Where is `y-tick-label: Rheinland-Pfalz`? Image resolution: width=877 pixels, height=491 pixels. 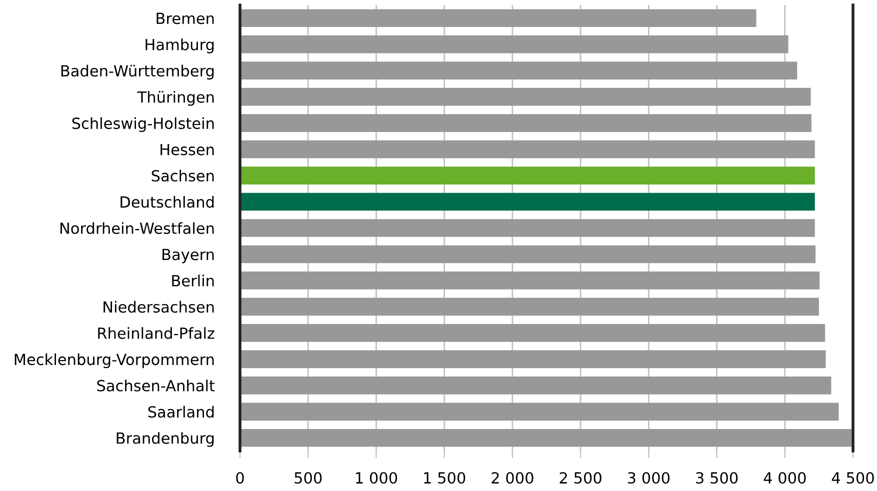
y-tick-label: Rheinland-Pfalz is located at coordinates (156, 333).